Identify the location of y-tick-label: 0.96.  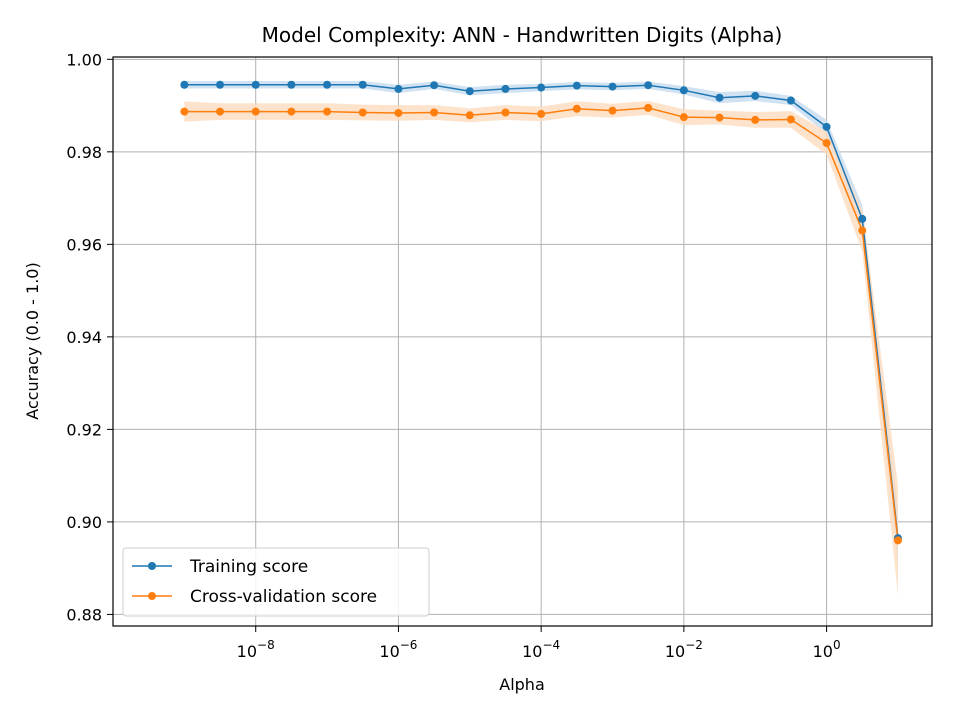
(84, 244).